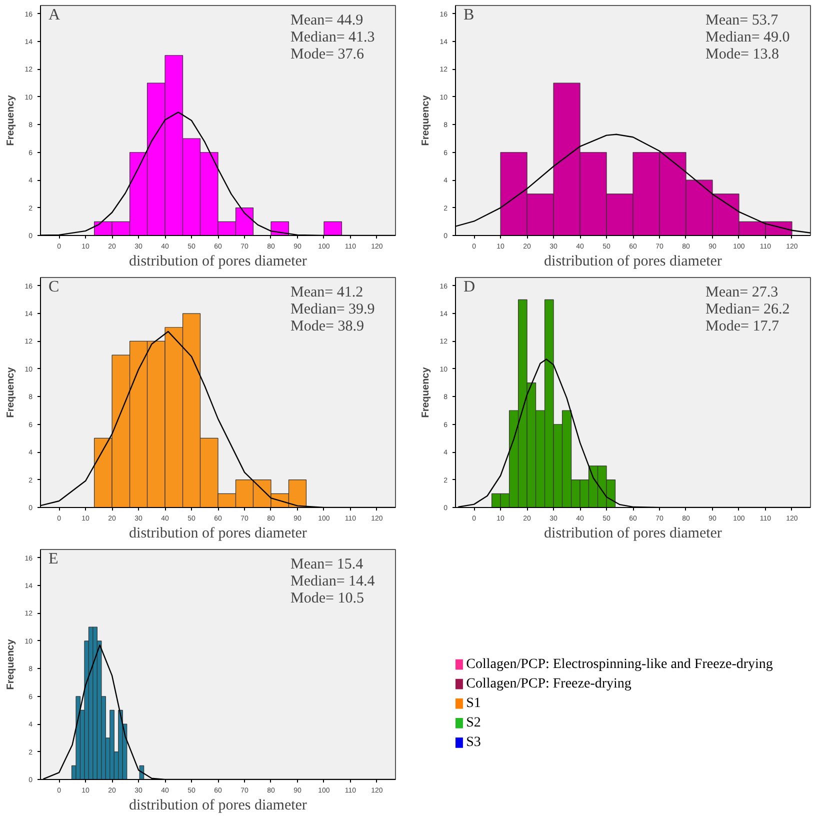  Describe the element at coordinates (549, 684) in the screenshot. I see `category-label: Collagen/PCP: Freeze-drying` at that location.